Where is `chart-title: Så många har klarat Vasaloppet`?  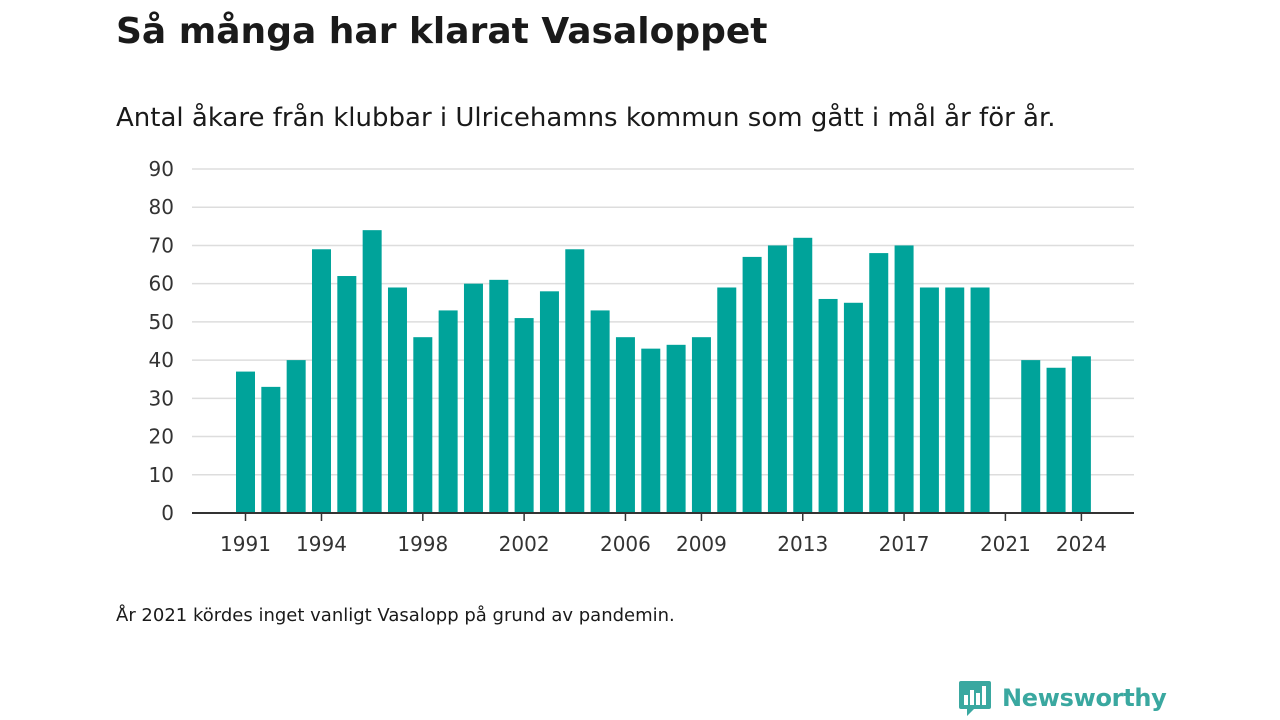 chart-title: Så många har klarat Vasaloppet is located at coordinates (442, 31).